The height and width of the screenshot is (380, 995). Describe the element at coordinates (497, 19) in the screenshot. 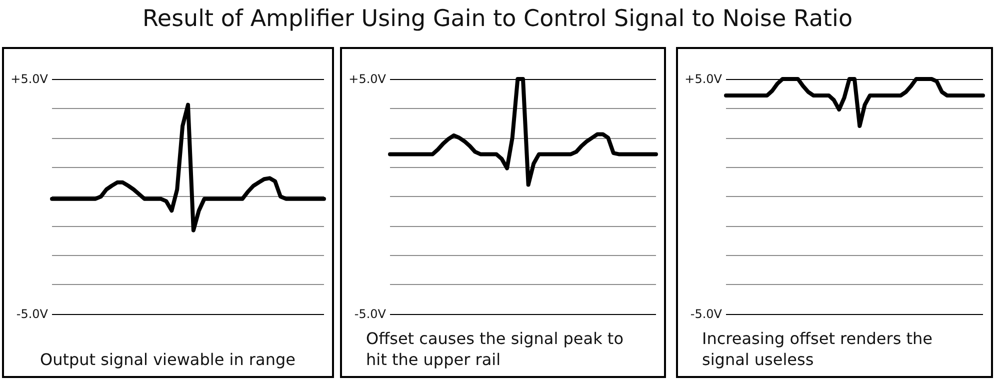

I see `text: Result of Amplifier Using Gain to Control Signal to Noise Ratio` at that location.